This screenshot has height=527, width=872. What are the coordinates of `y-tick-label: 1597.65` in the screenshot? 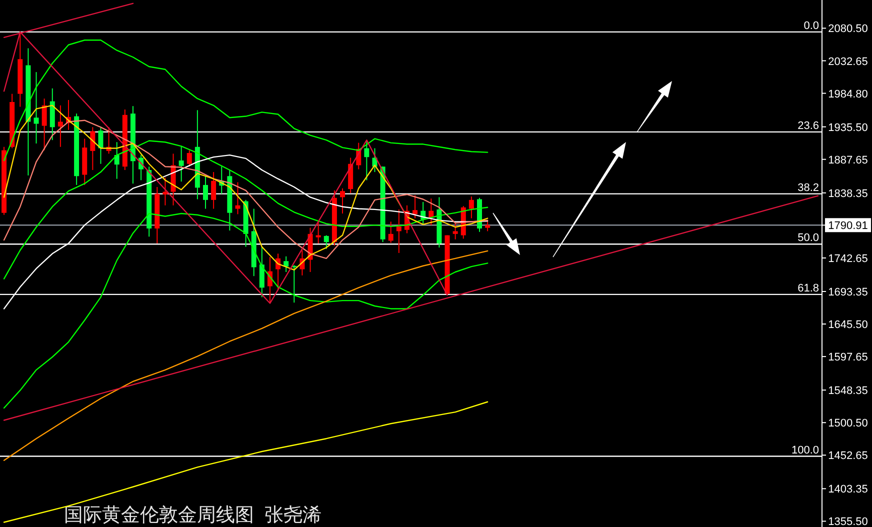 It's located at (848, 358).